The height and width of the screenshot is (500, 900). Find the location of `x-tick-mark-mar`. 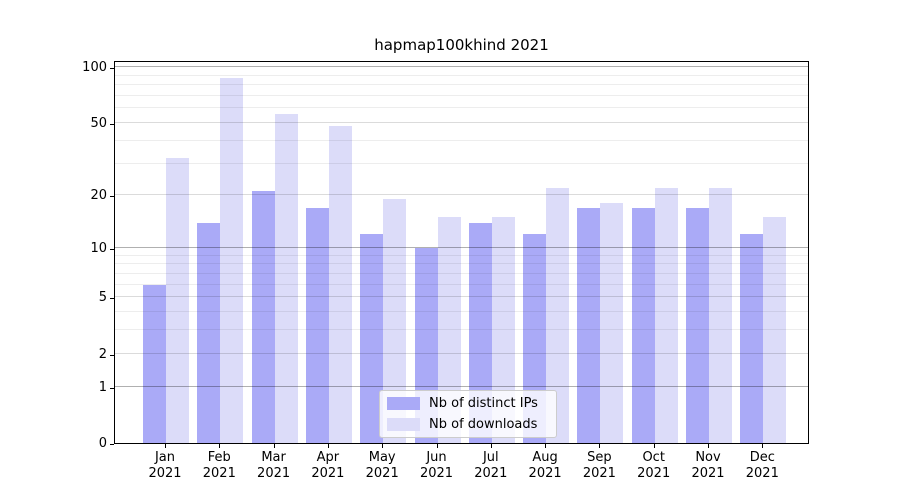

x-tick-mark-mar is located at coordinates (274, 446).